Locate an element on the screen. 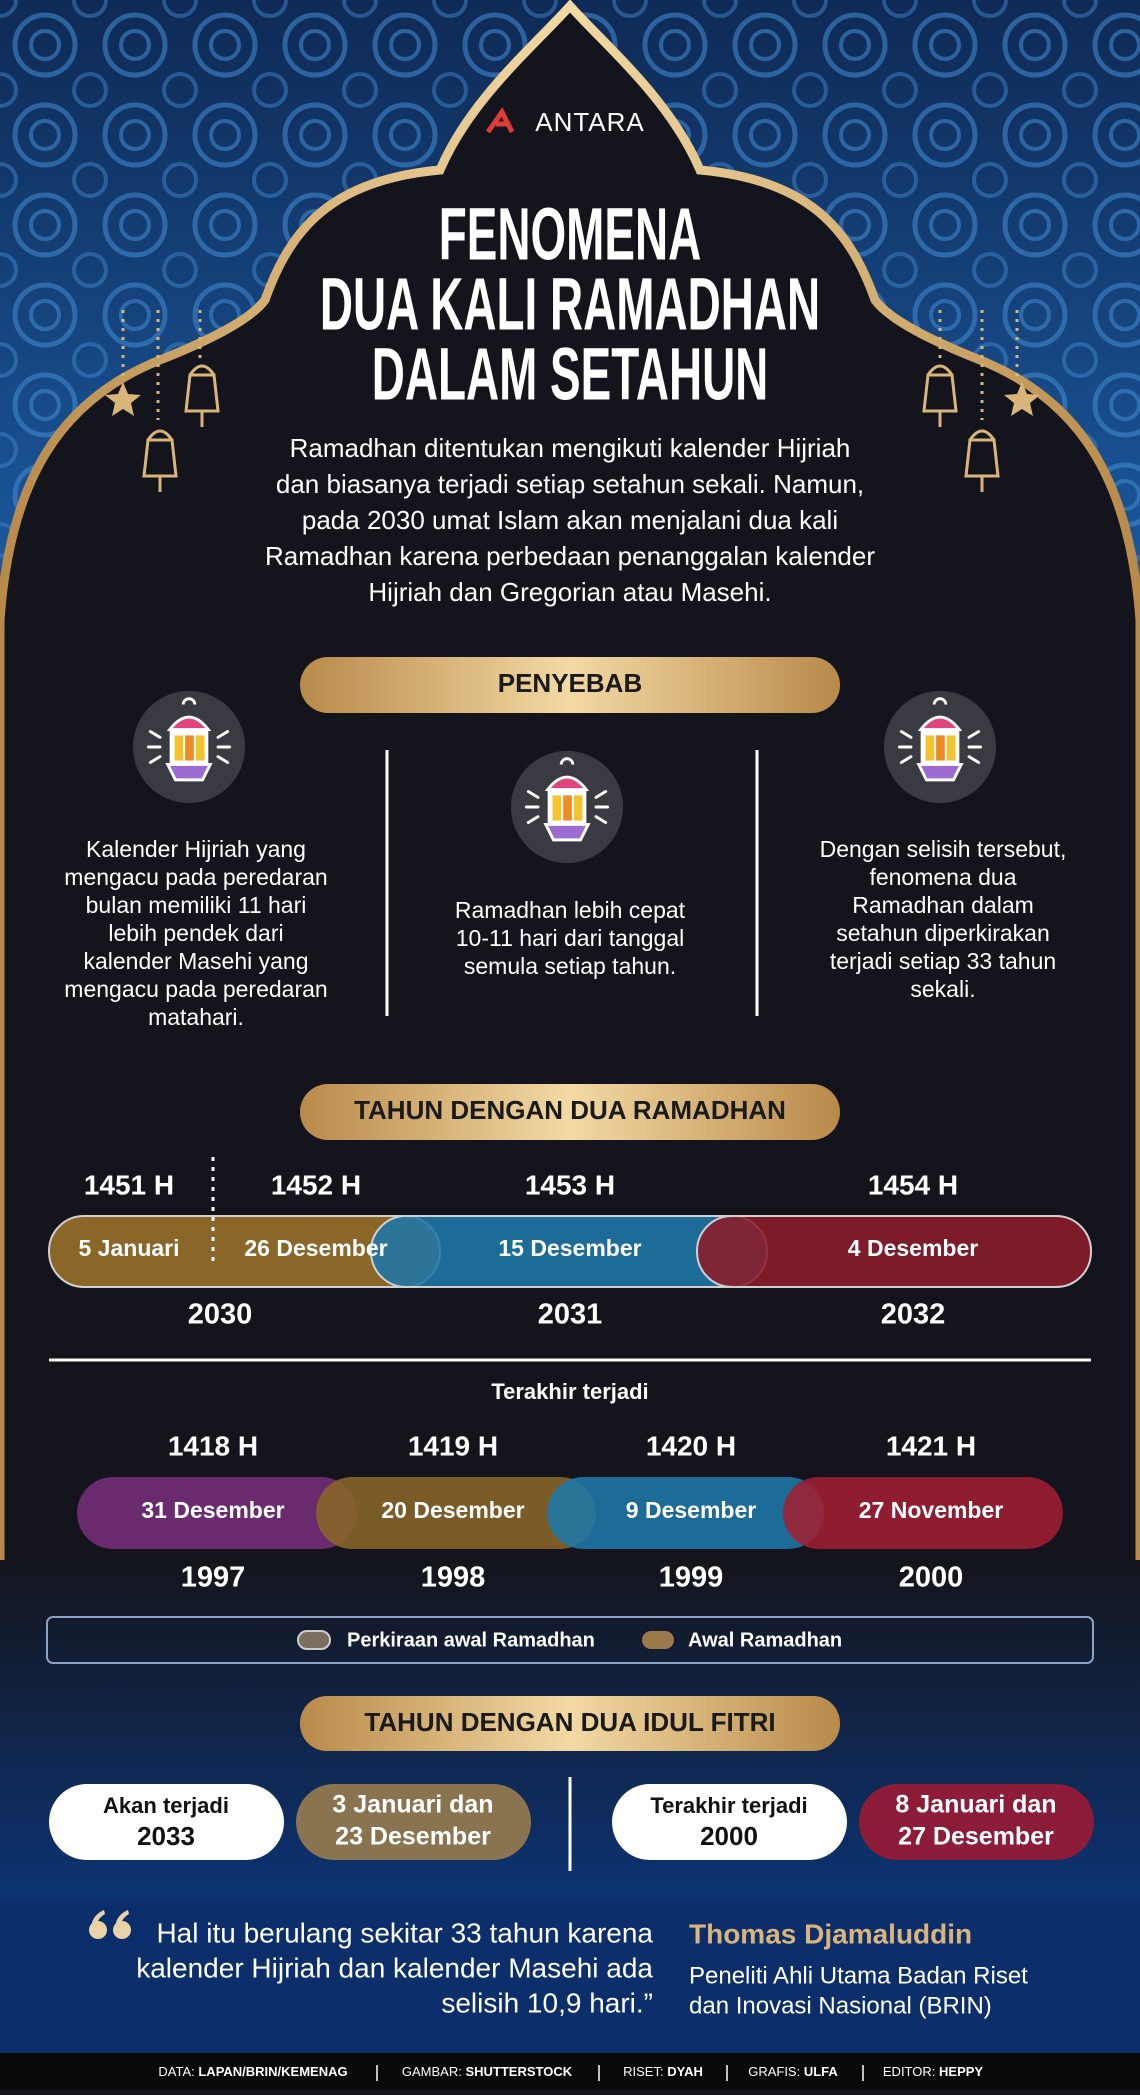 This screenshot has height=2095, width=1140. footer-separators is located at coordinates (620, 2073).